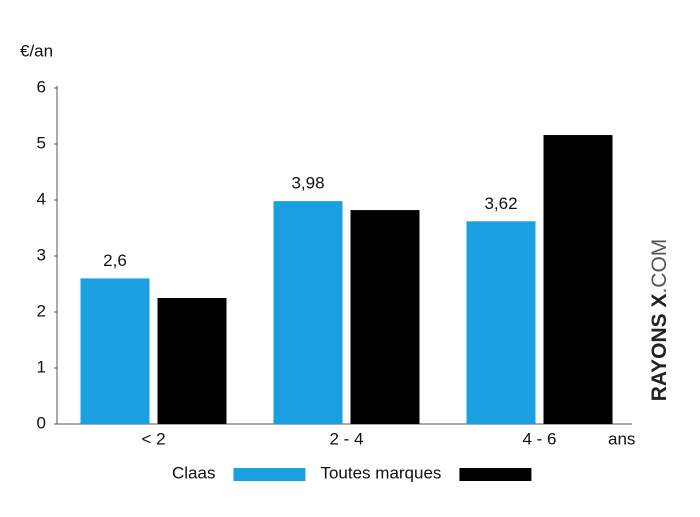 Image resolution: width=700 pixels, height=517 pixels. Describe the element at coordinates (115, 260) in the screenshot. I see `value-label: 2,6` at that location.